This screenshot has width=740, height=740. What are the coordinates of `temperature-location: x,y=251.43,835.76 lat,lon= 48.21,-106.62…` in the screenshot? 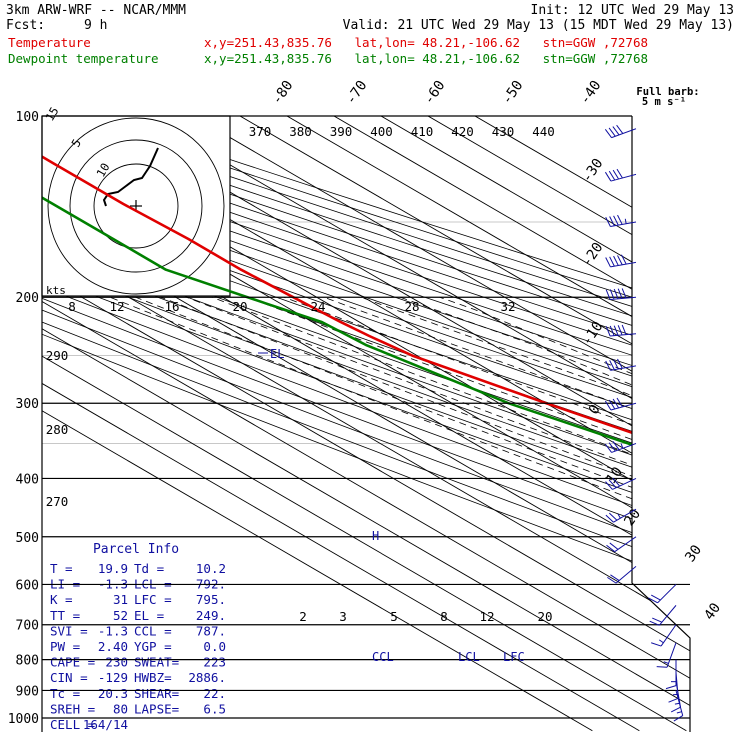 It's located at (426, 42).